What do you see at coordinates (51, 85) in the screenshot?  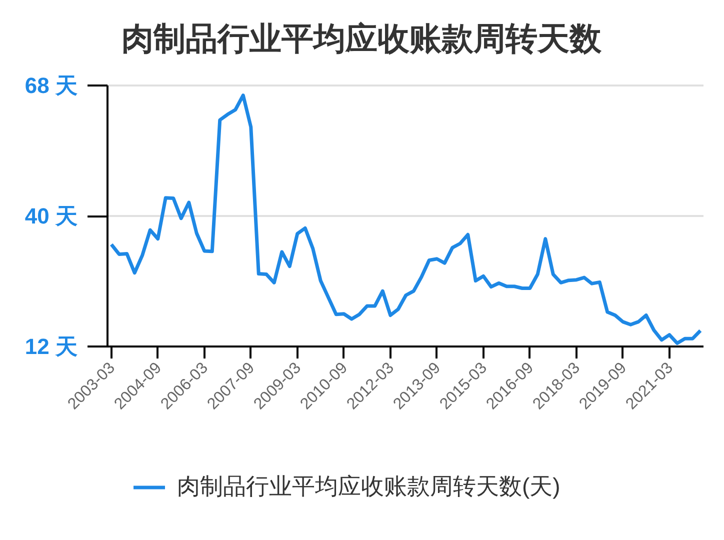 I see `y-tick-label: 68 天` at bounding box center [51, 85].